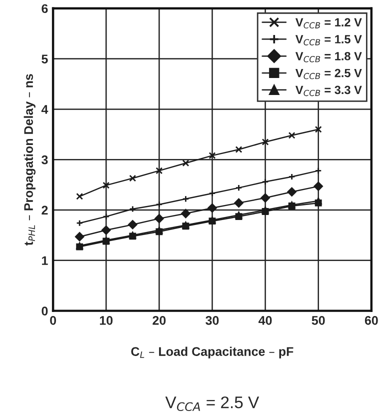 The width and height of the screenshot is (379, 420). I want to click on legend-label: V$_{CCB}$ = 1.8 V, so click(328, 57).